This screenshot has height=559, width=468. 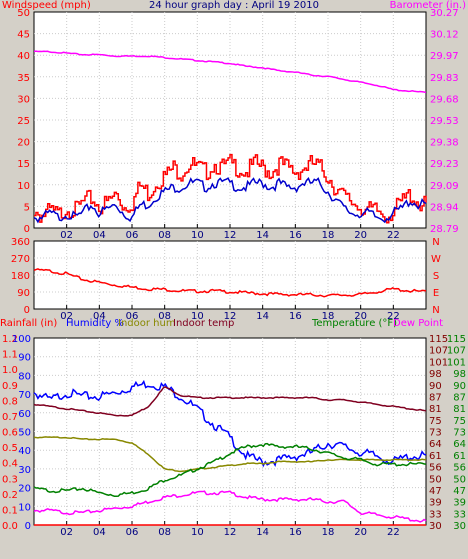 I want to click on x-tick-label-temperature: 10, so click(x=197, y=532).